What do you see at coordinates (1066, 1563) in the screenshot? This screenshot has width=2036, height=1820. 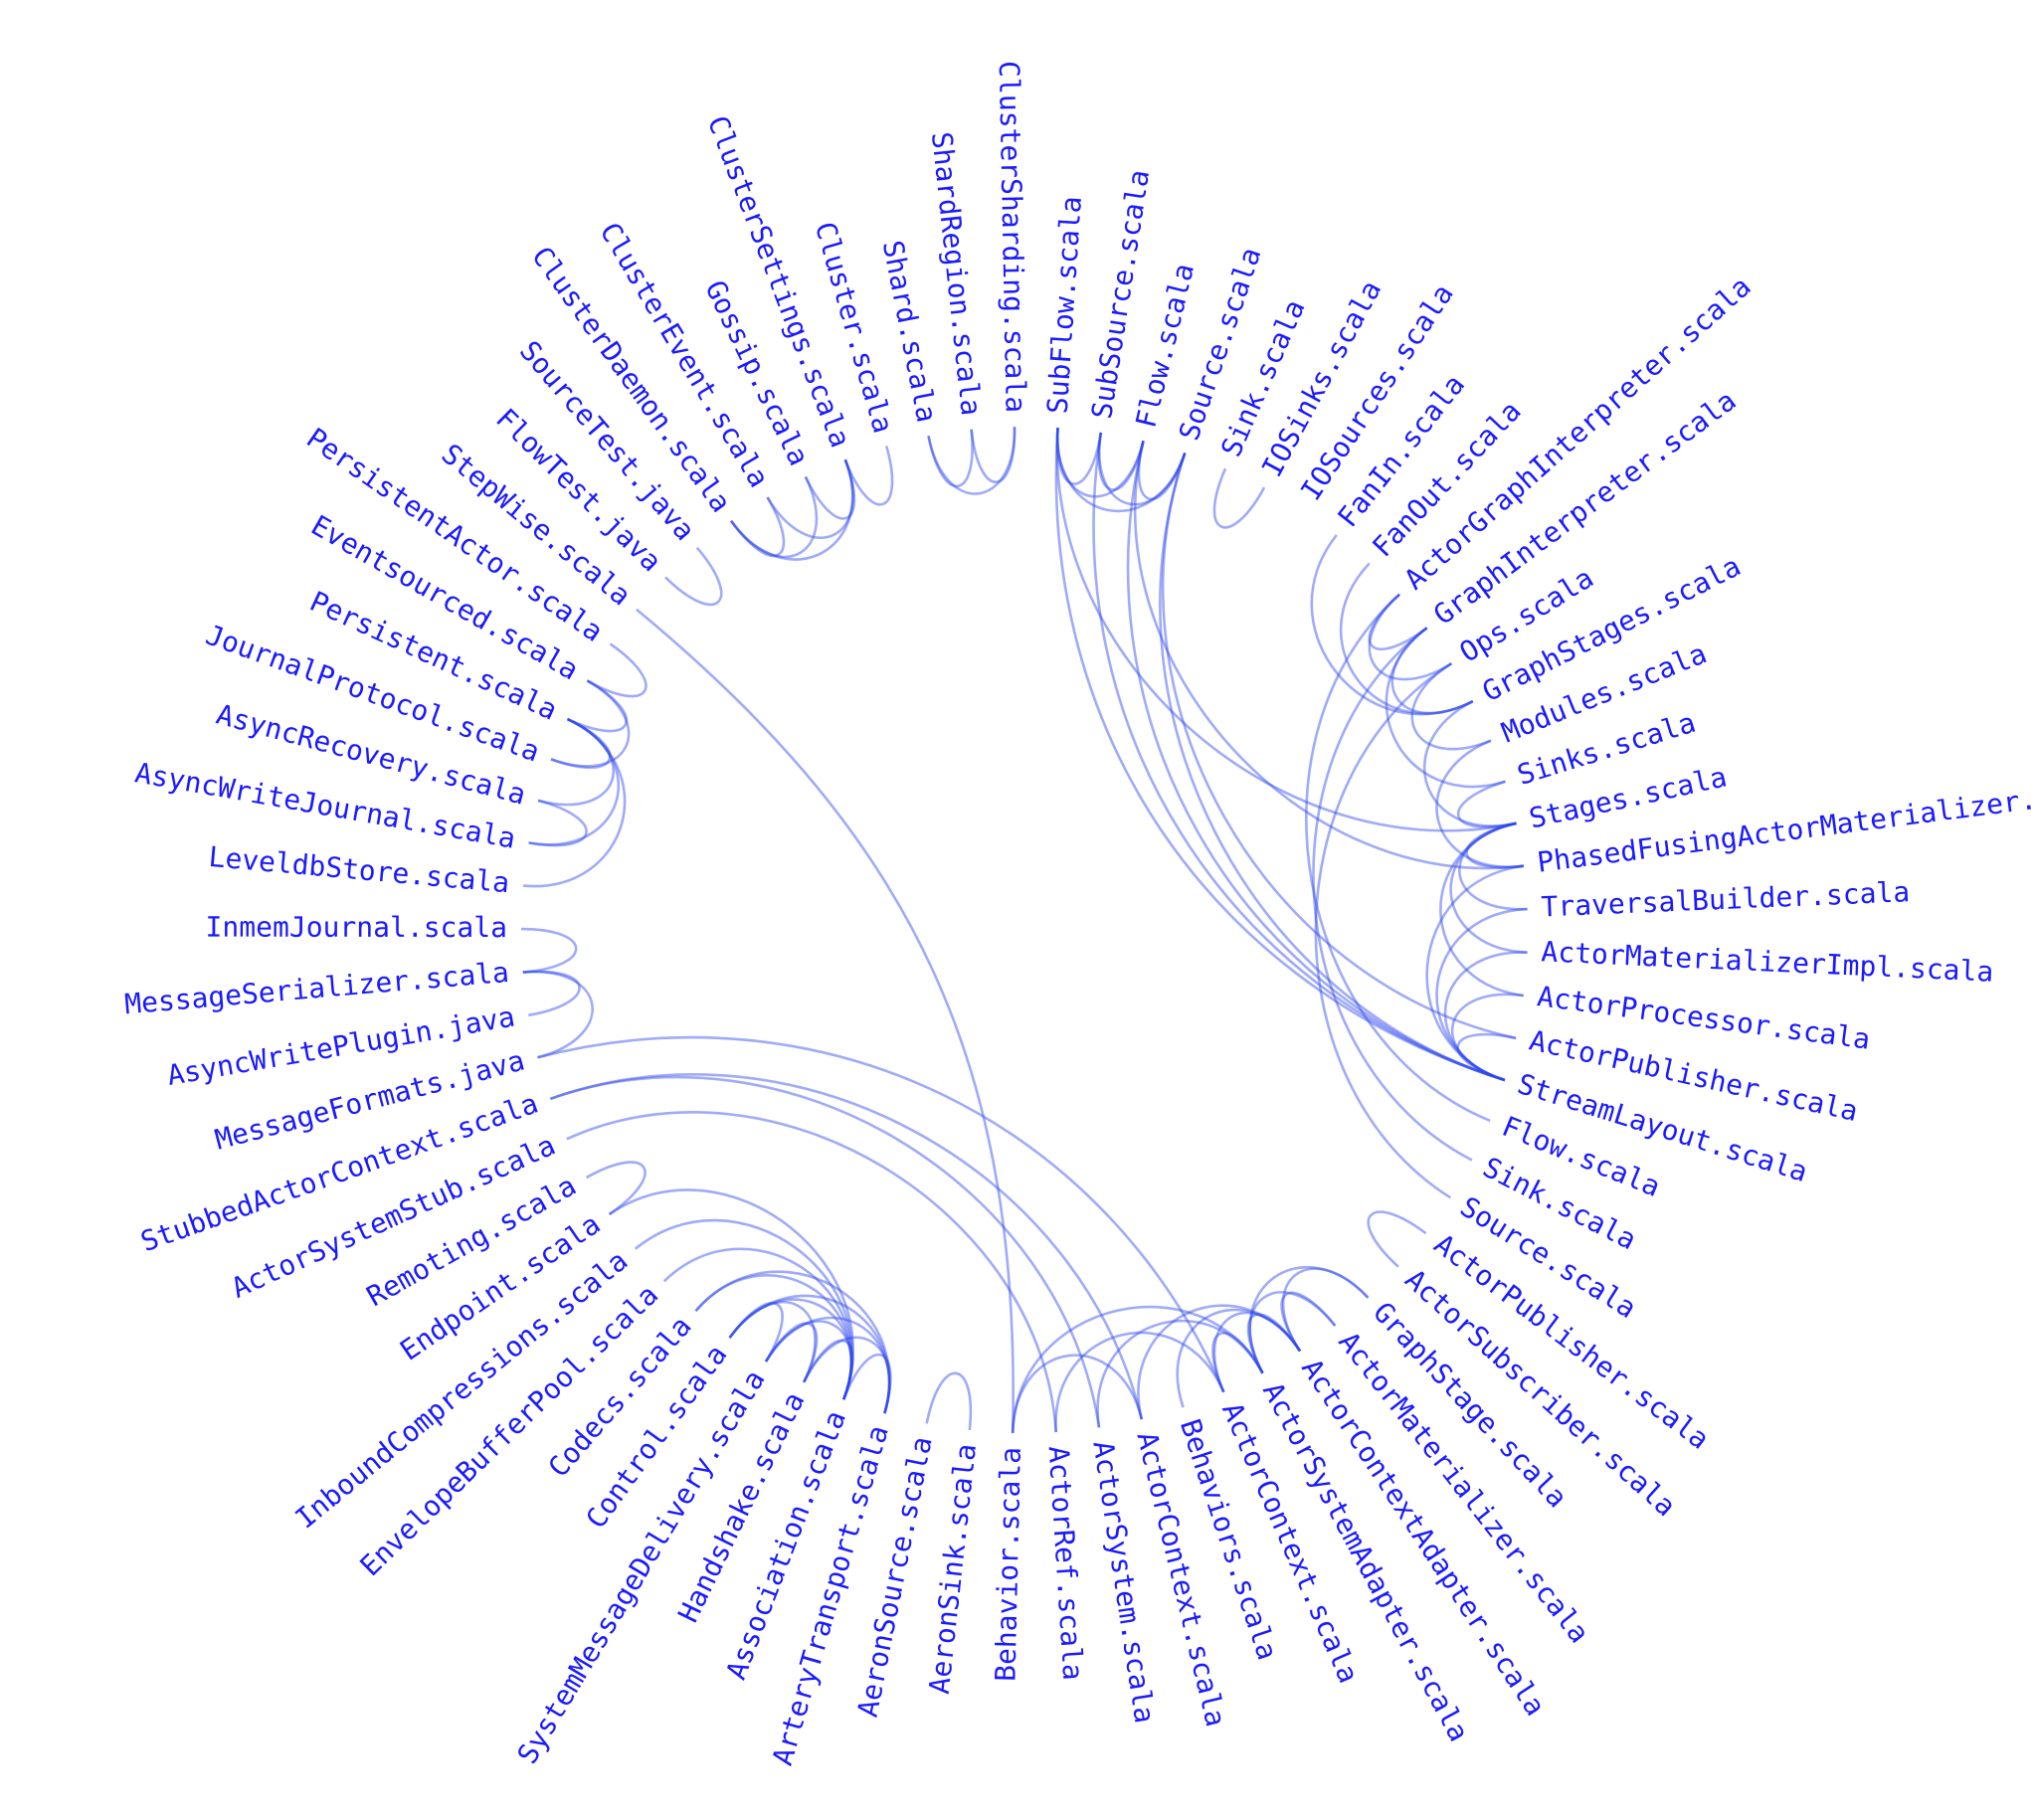 I see `node-label: ActorRef.scala` at bounding box center [1066, 1563].